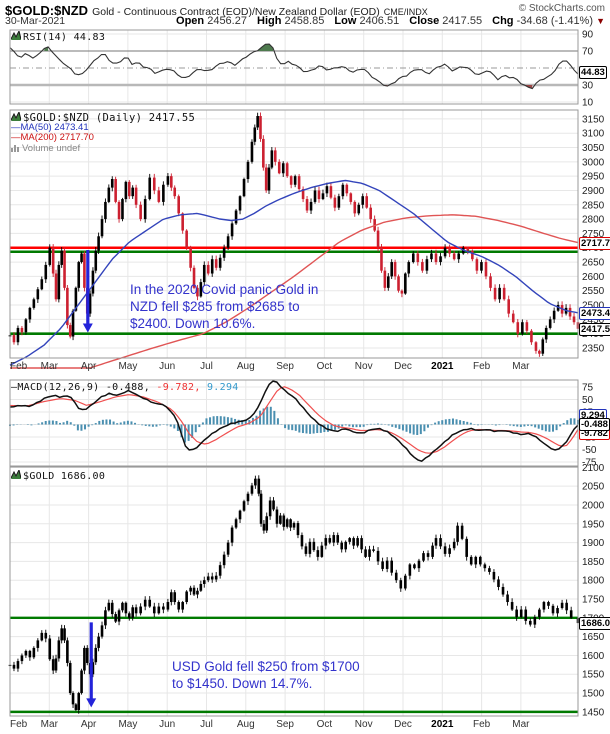  I want to click on svg-text: 75, so click(588, 388).